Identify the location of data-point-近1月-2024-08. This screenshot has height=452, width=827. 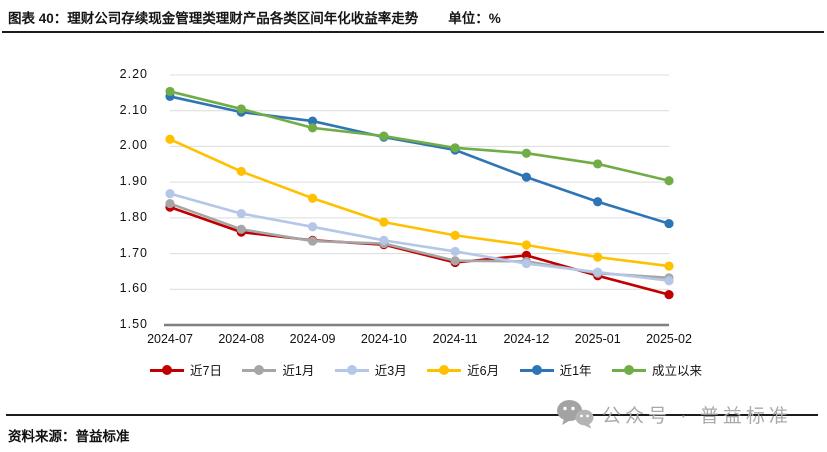
(241, 229).